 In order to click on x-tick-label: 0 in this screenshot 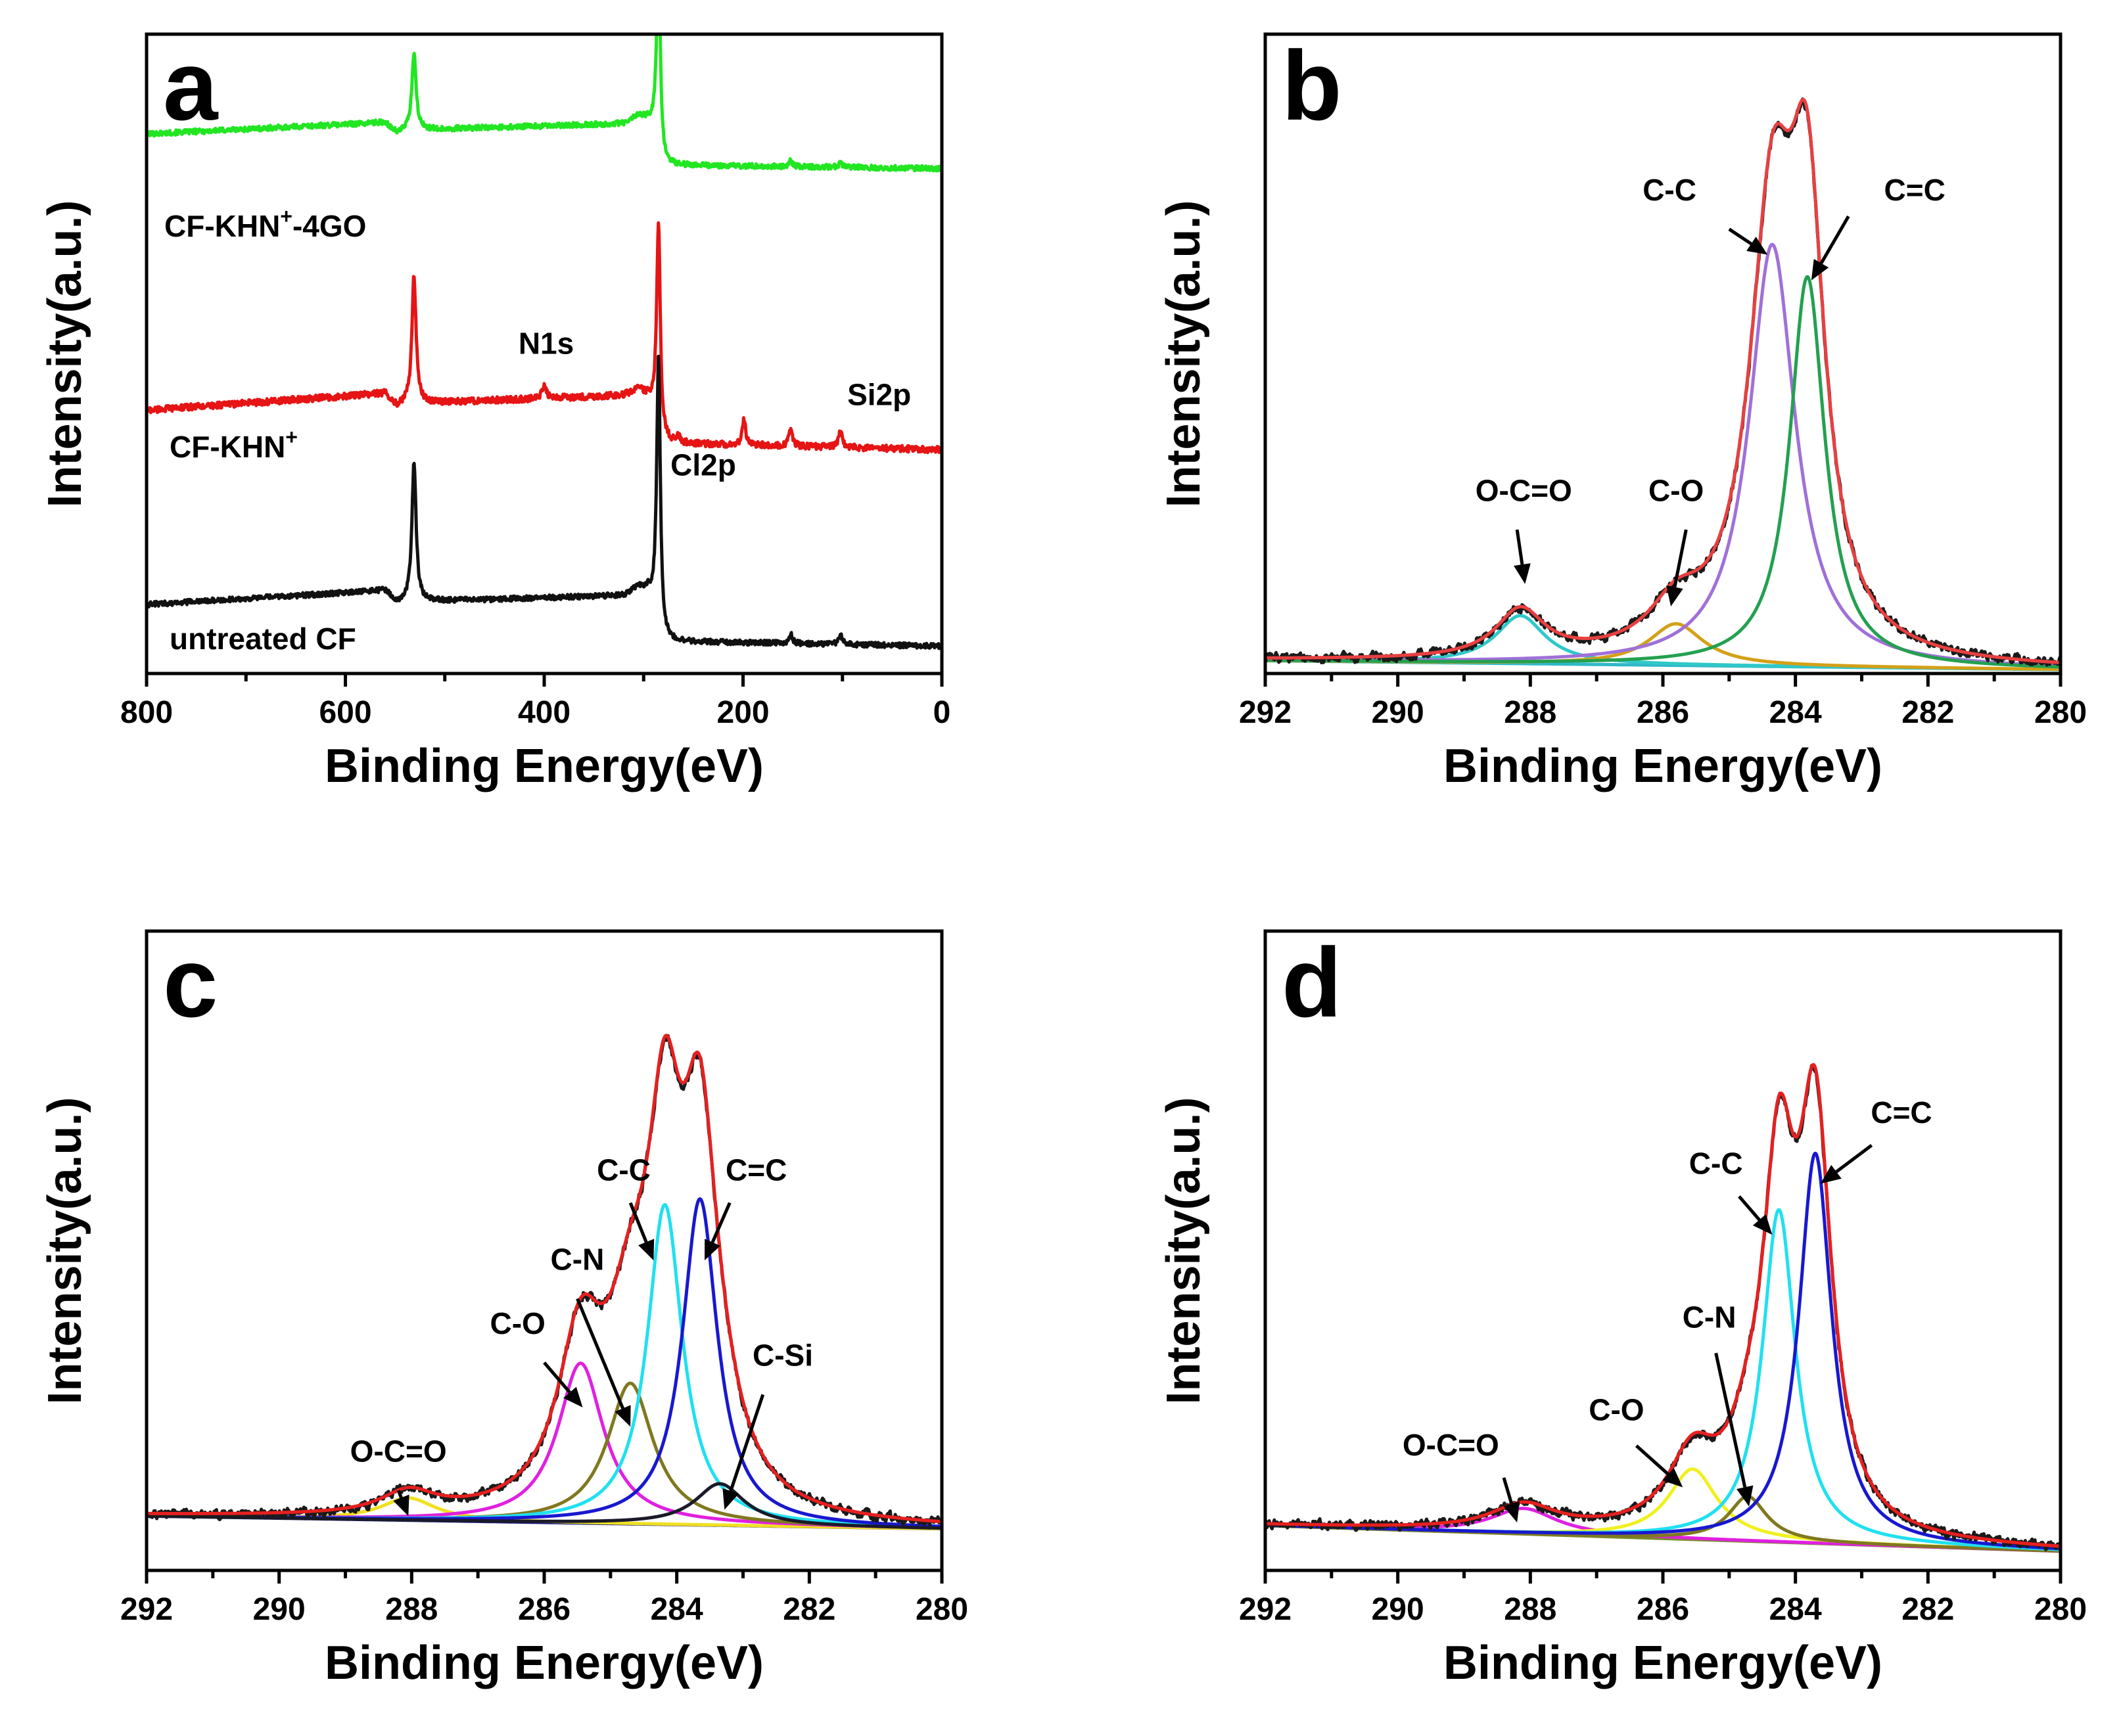, I will do `click(942, 712)`.